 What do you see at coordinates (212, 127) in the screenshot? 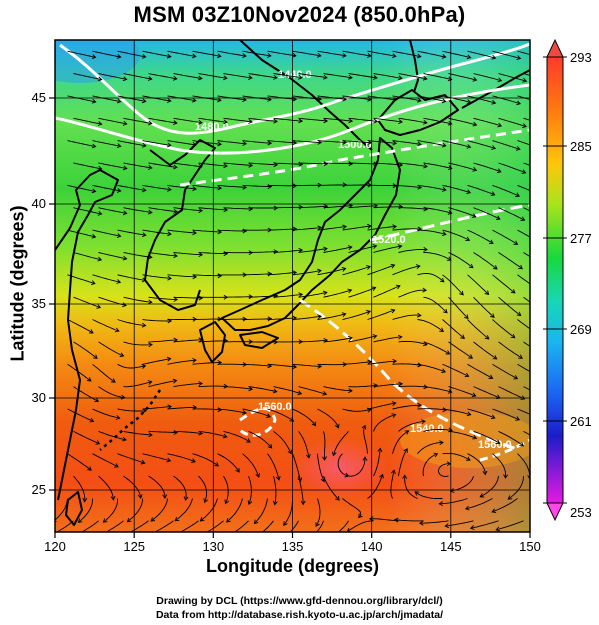
I see `contour-label: 1480.0` at bounding box center [212, 127].